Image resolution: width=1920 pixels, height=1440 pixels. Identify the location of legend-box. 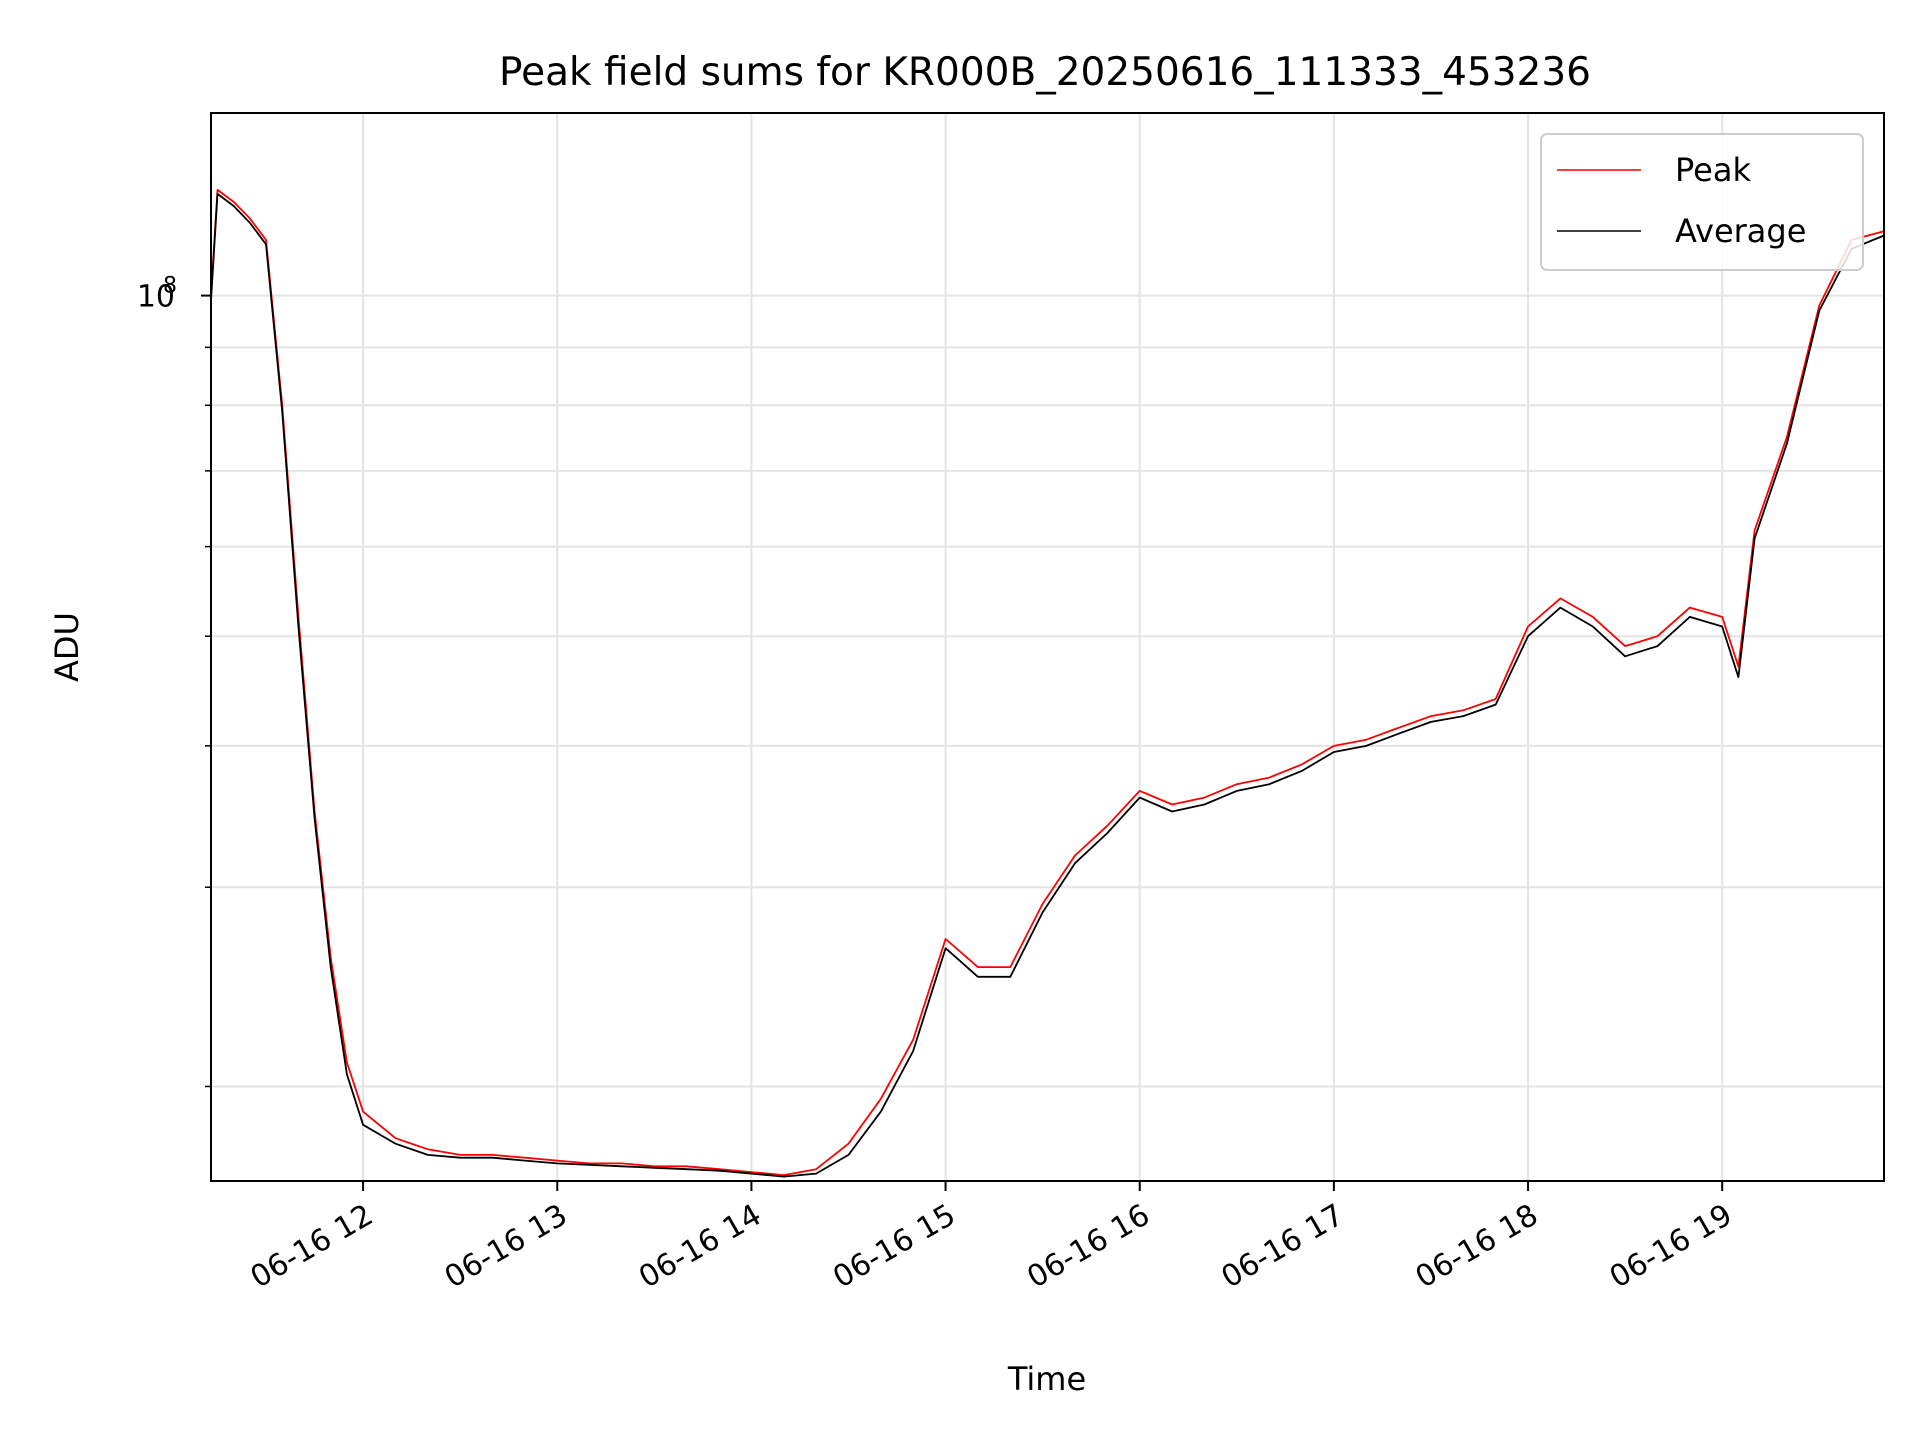
(1702, 202).